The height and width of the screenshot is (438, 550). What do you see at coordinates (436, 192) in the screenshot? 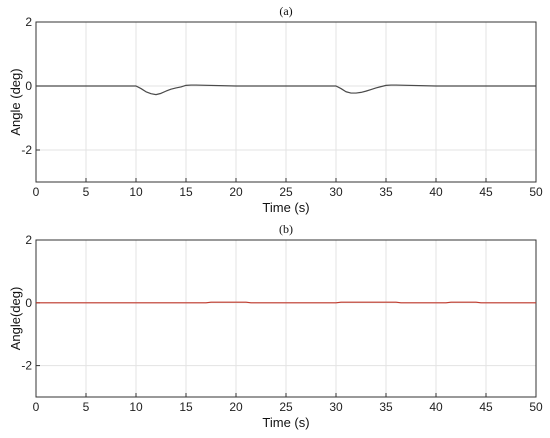
I see `panel-a-xtick-label-8: 40` at bounding box center [436, 192].